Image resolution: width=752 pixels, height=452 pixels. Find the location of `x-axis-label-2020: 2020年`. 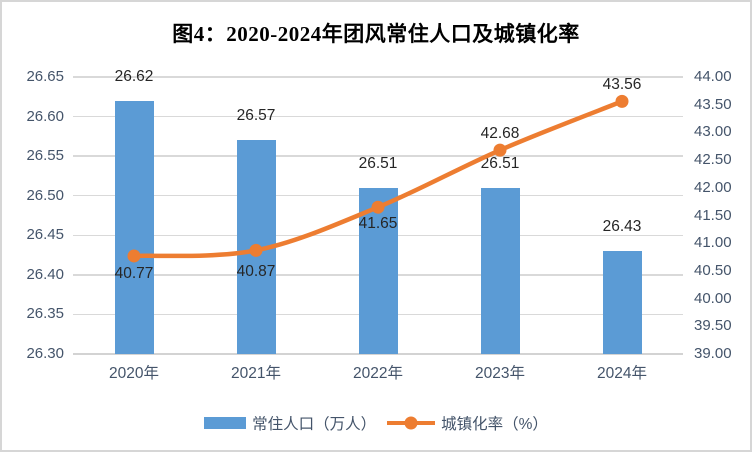

x-axis-label-2020: 2020年 is located at coordinates (134, 373).